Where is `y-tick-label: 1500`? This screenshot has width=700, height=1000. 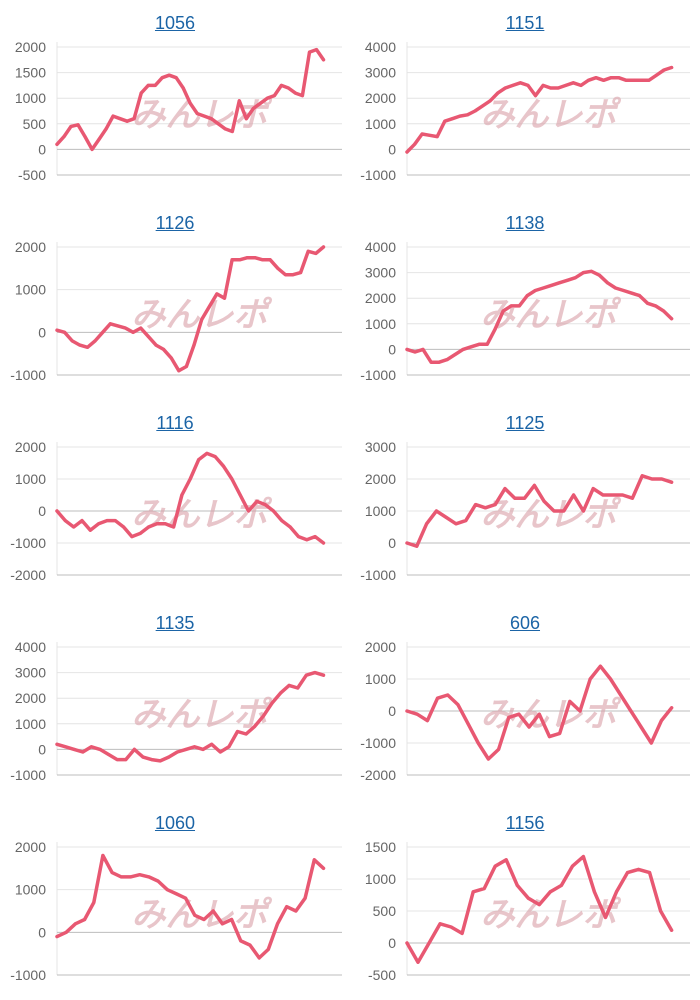 y-tick-label: 1500 is located at coordinates (380, 847).